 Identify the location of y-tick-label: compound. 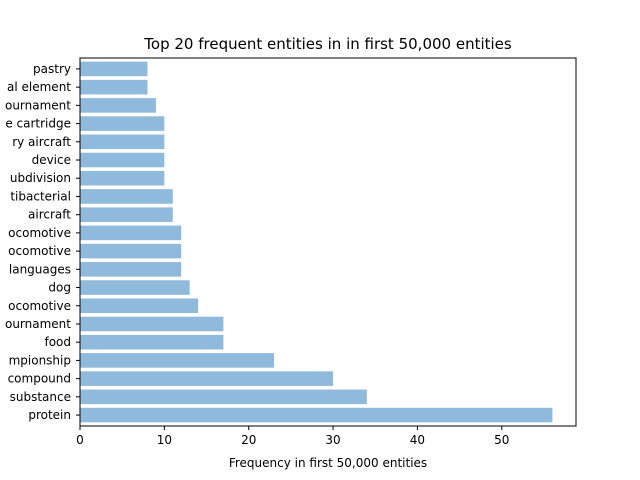
(39, 379).